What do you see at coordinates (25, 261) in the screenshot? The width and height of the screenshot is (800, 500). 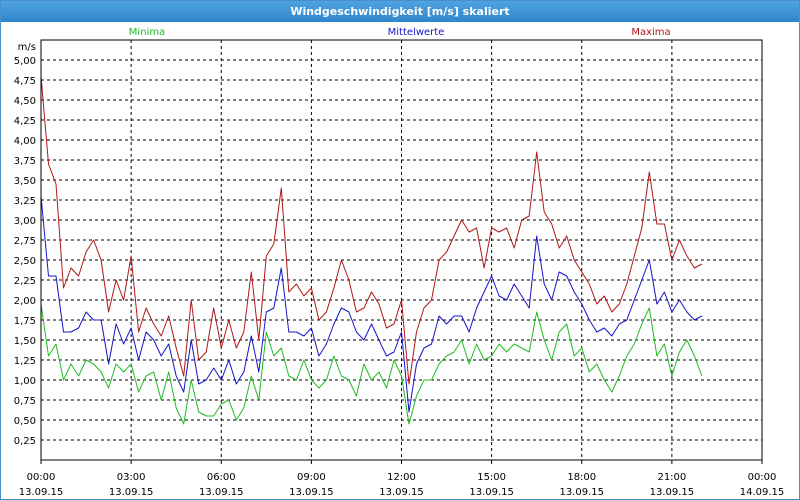 I see `y-tick-label: 2,50` at bounding box center [25, 261].